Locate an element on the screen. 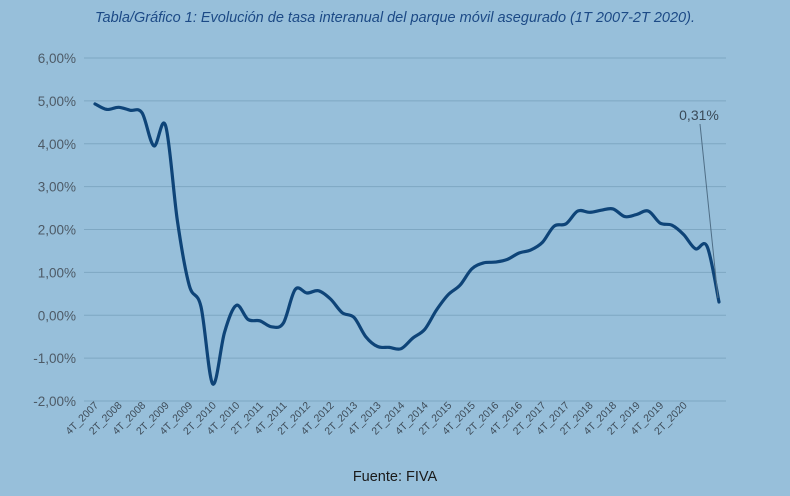 This screenshot has width=790, height=496. annotation-leader-line is located at coordinates (709, 211).